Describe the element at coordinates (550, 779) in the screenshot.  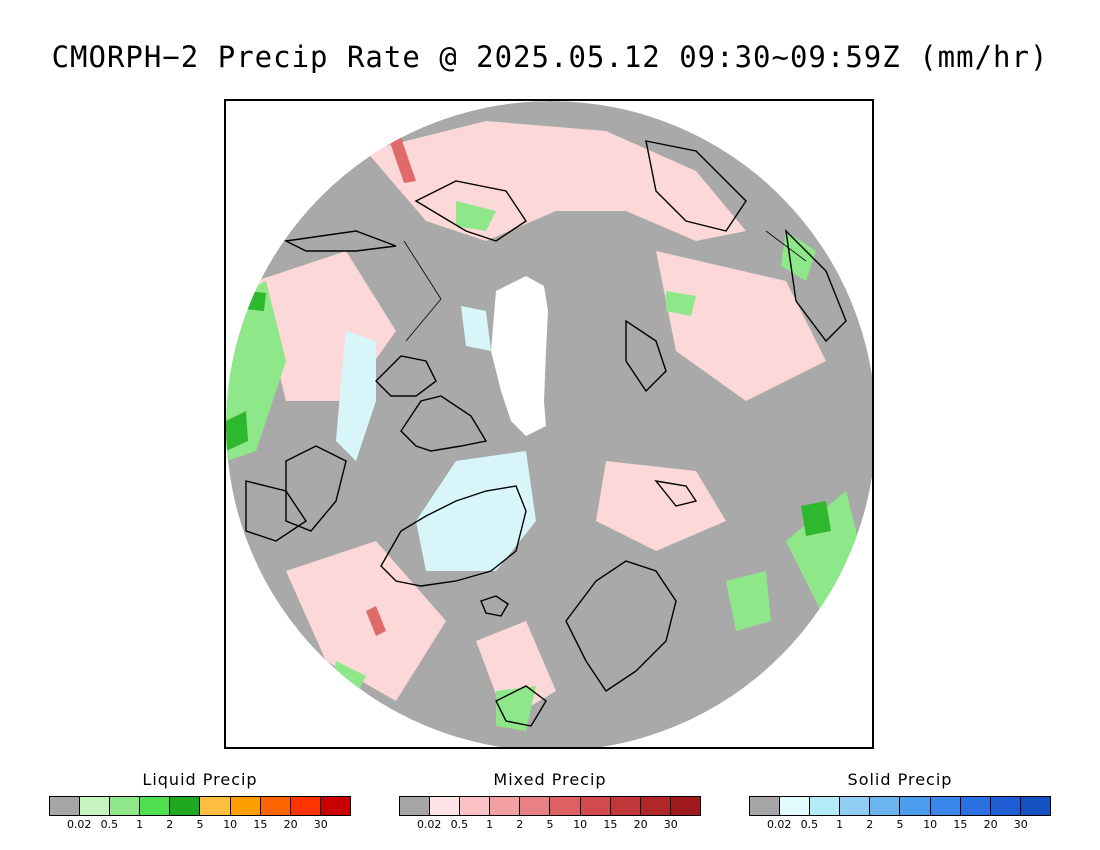
I see `legend-title: Mixed Precip` at that location.